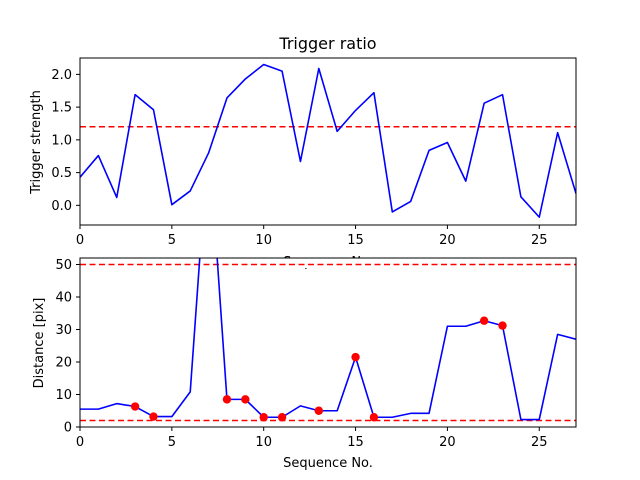 This screenshot has width=640, height=480. What do you see at coordinates (61, 108) in the screenshot?
I see `y-tick-label: 1.5` at bounding box center [61, 108].